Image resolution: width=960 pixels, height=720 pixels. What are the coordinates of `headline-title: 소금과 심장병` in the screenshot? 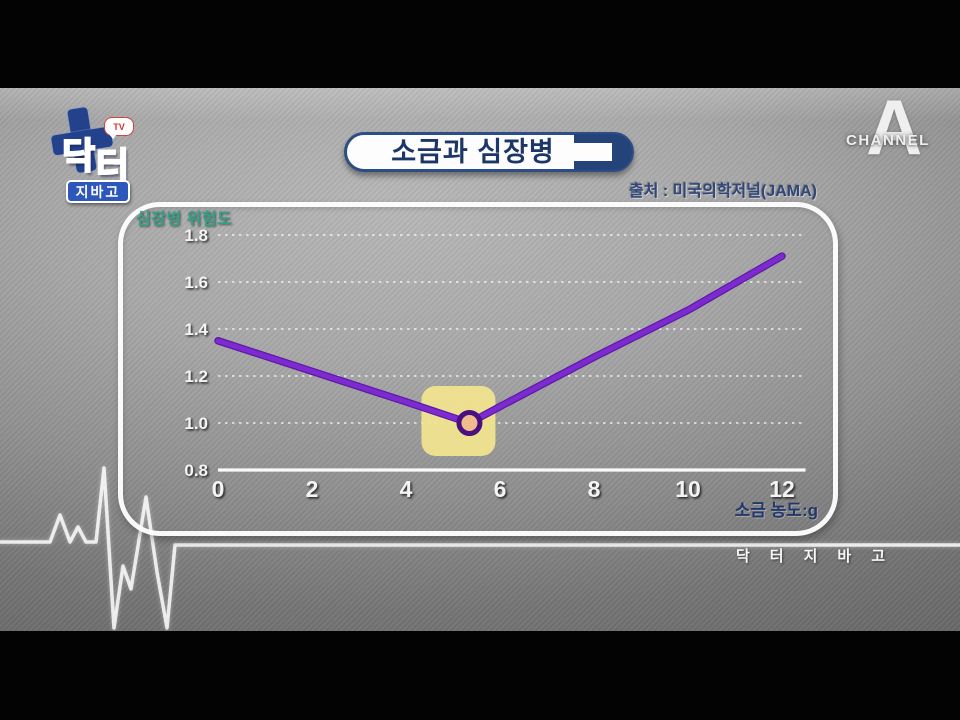 It's located at (473, 152).